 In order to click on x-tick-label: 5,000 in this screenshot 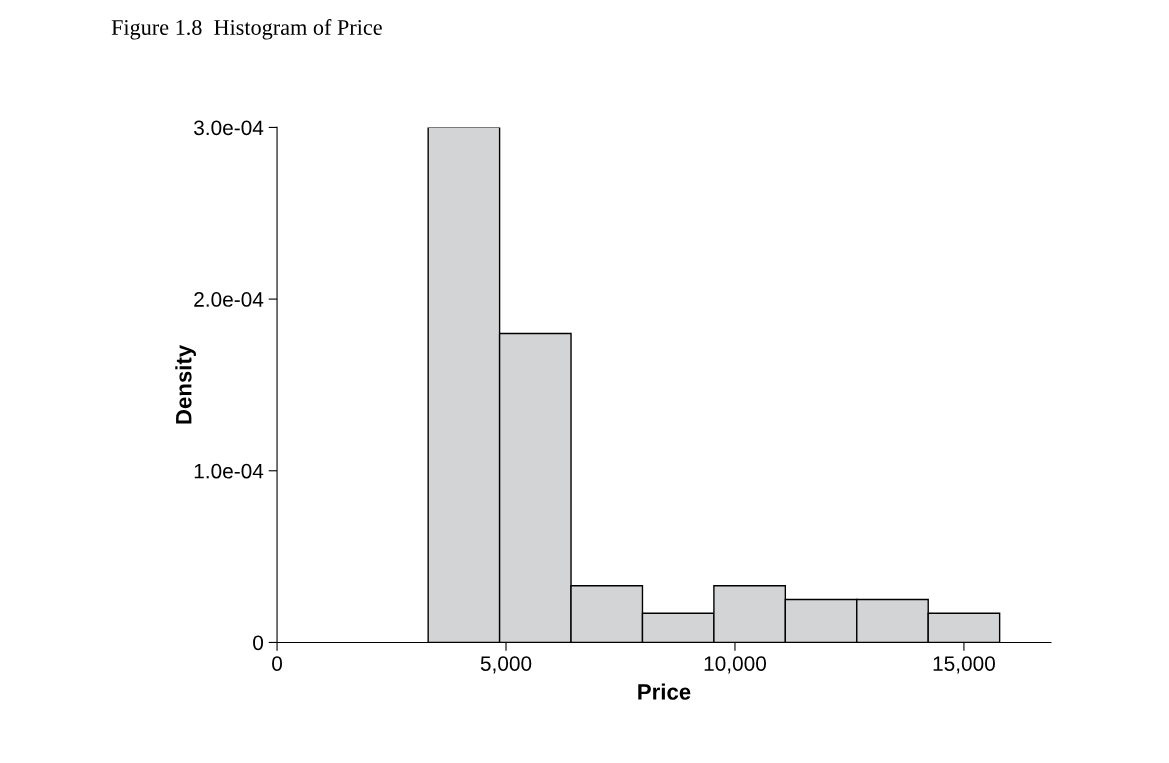, I will do `click(506, 665)`.